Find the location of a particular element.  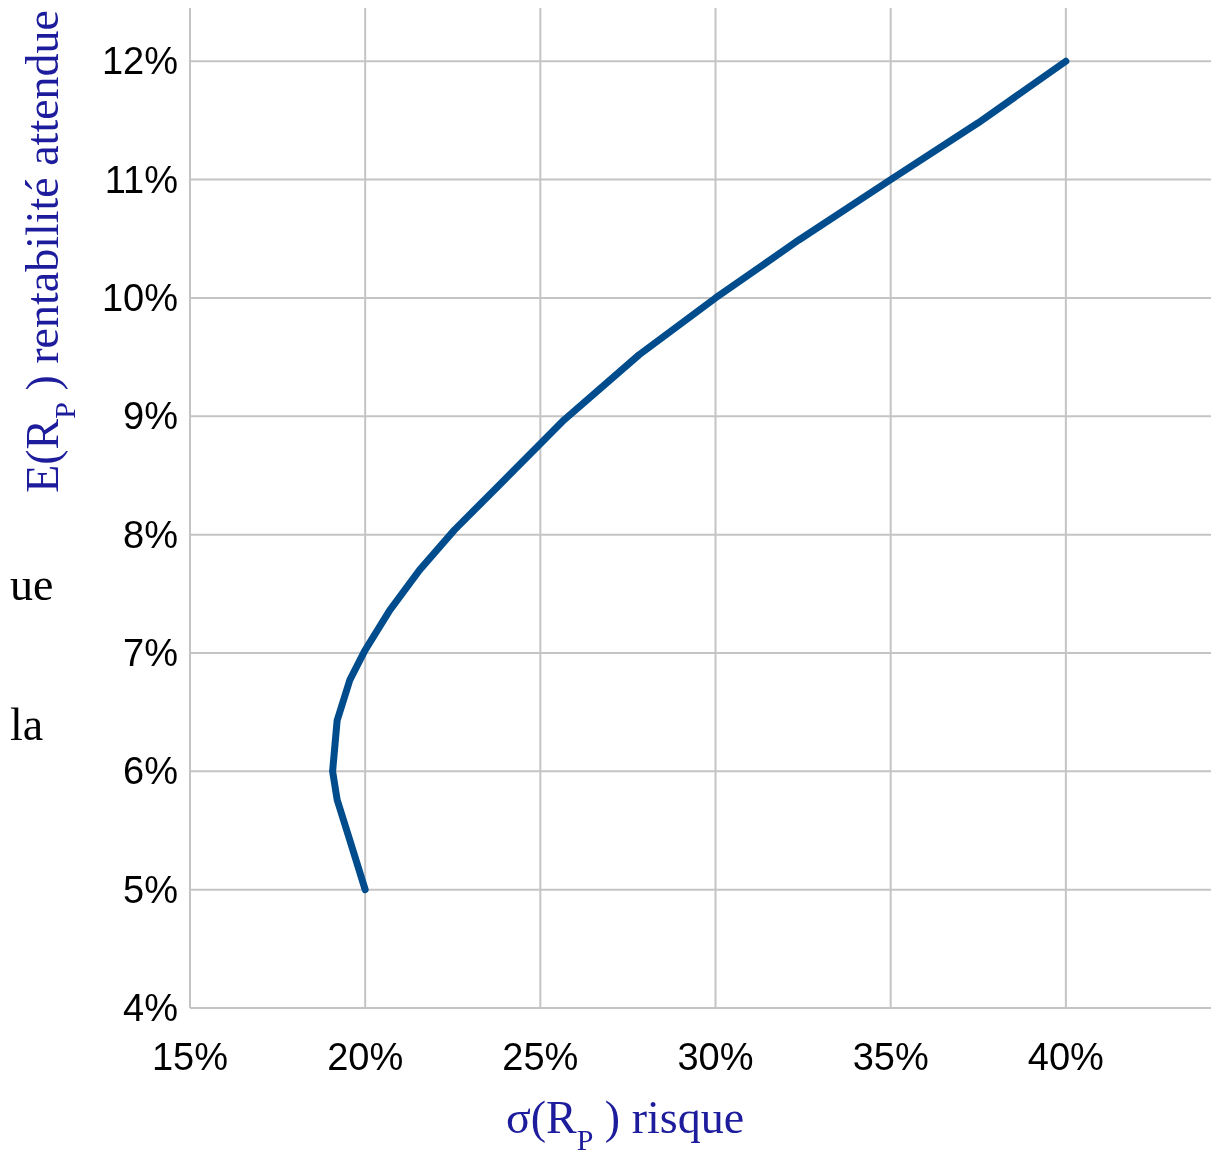

x-tick-label: 20% is located at coordinates (365, 1057).